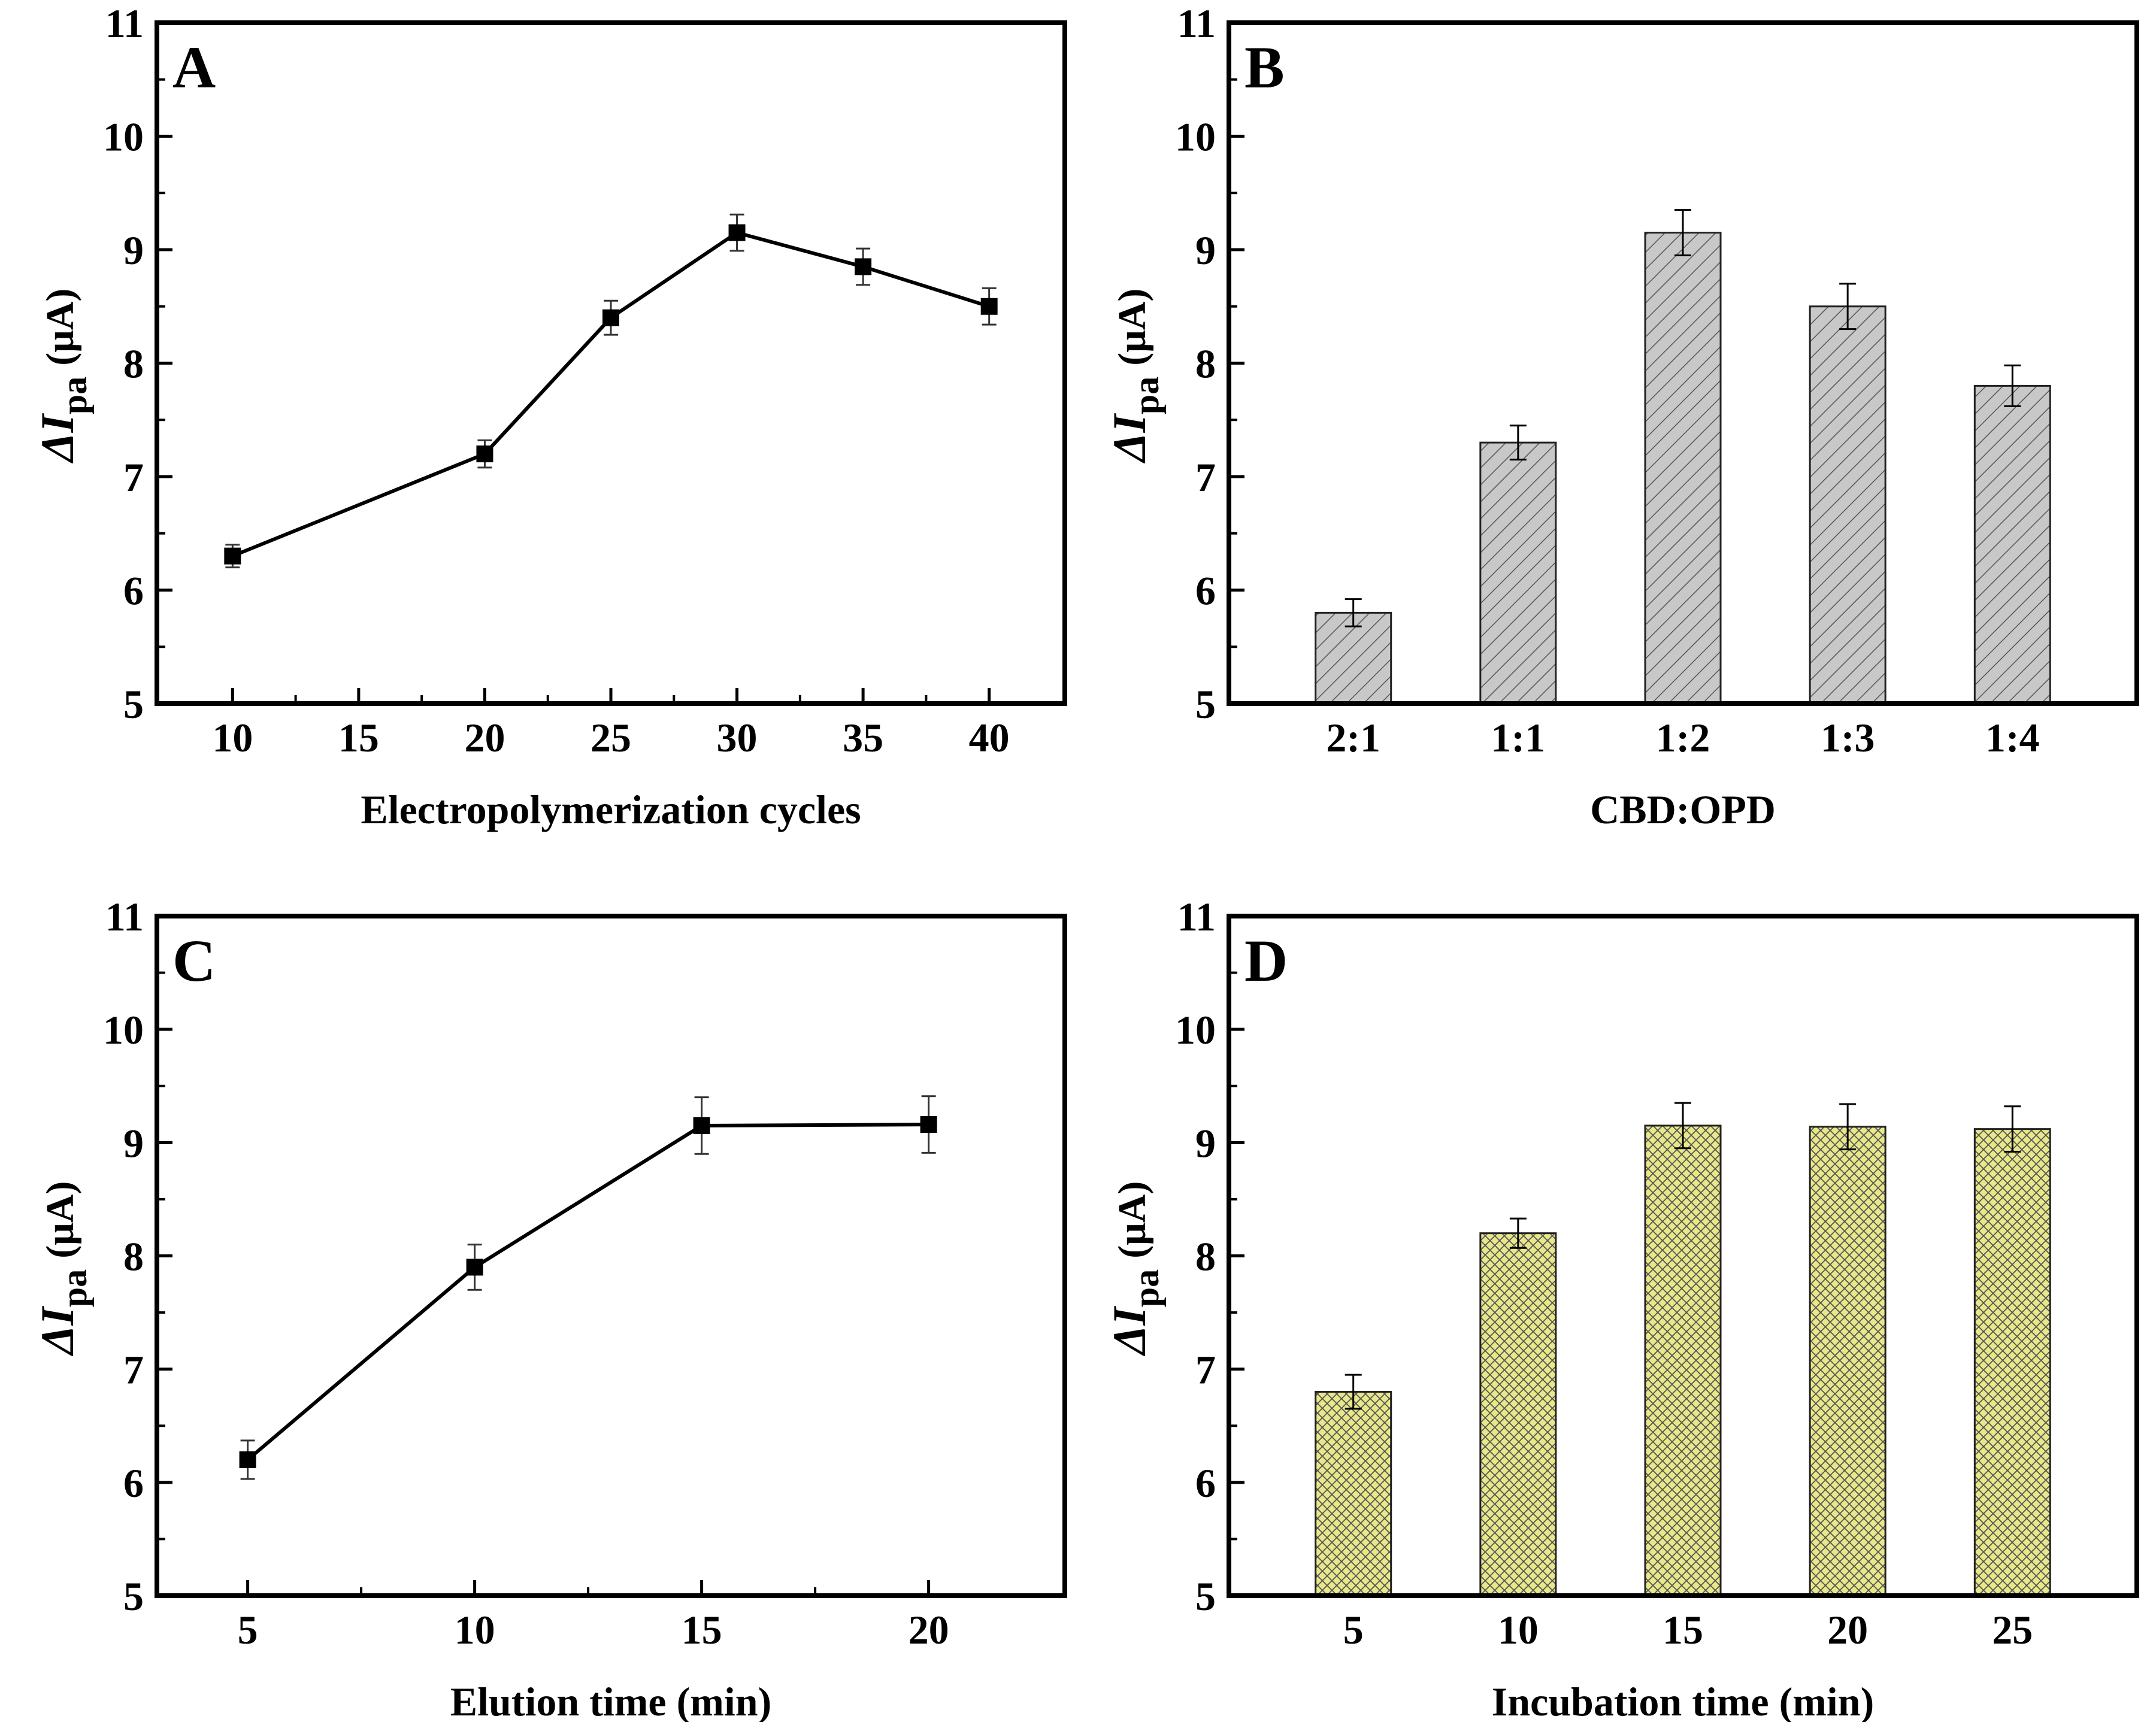  Describe the element at coordinates (737, 738) in the screenshot. I see `x-tick-label: 30` at that location.